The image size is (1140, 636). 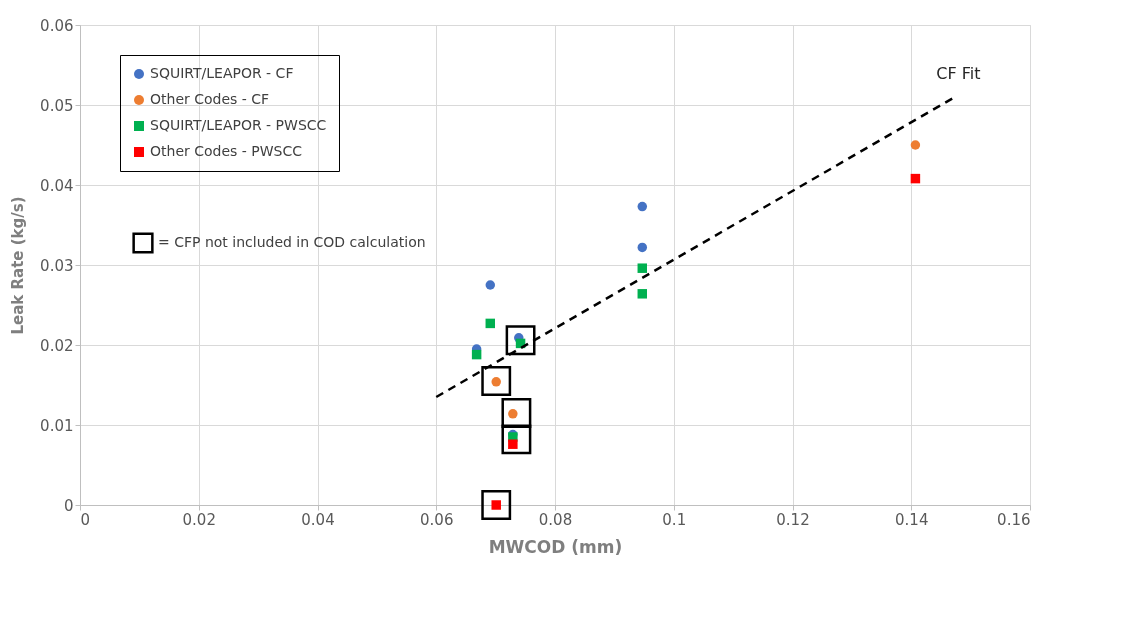 What do you see at coordinates (793, 519) in the screenshot?
I see `x-tick-label: 0.12` at bounding box center [793, 519].